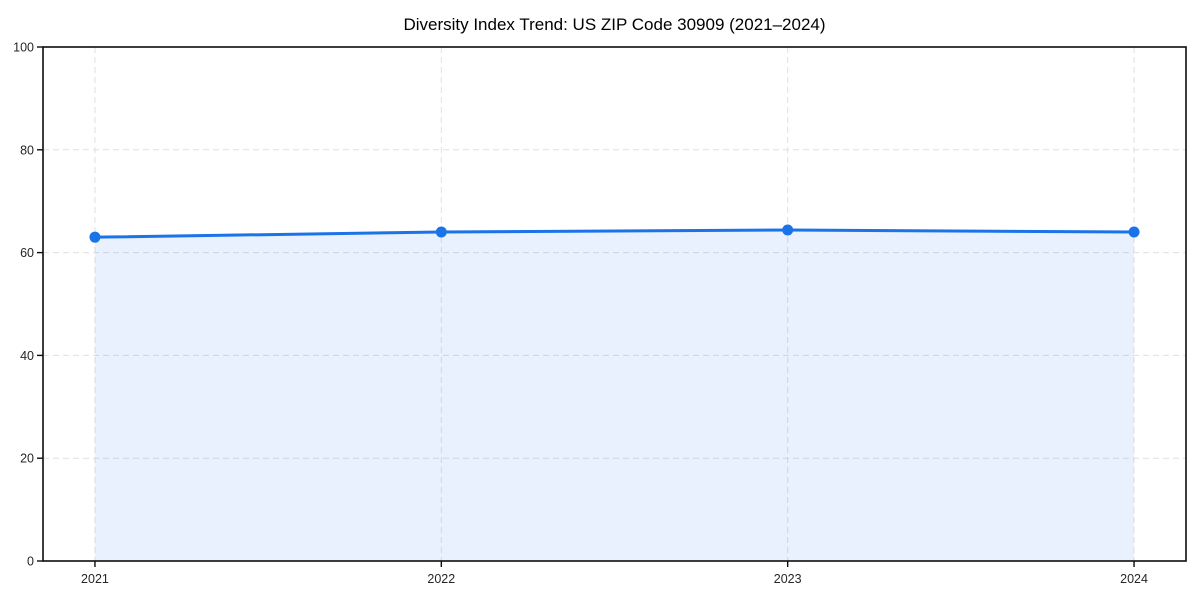 The height and width of the screenshot is (605, 1200). Describe the element at coordinates (95, 579) in the screenshot. I see `x-tick-label: 2021` at that location.